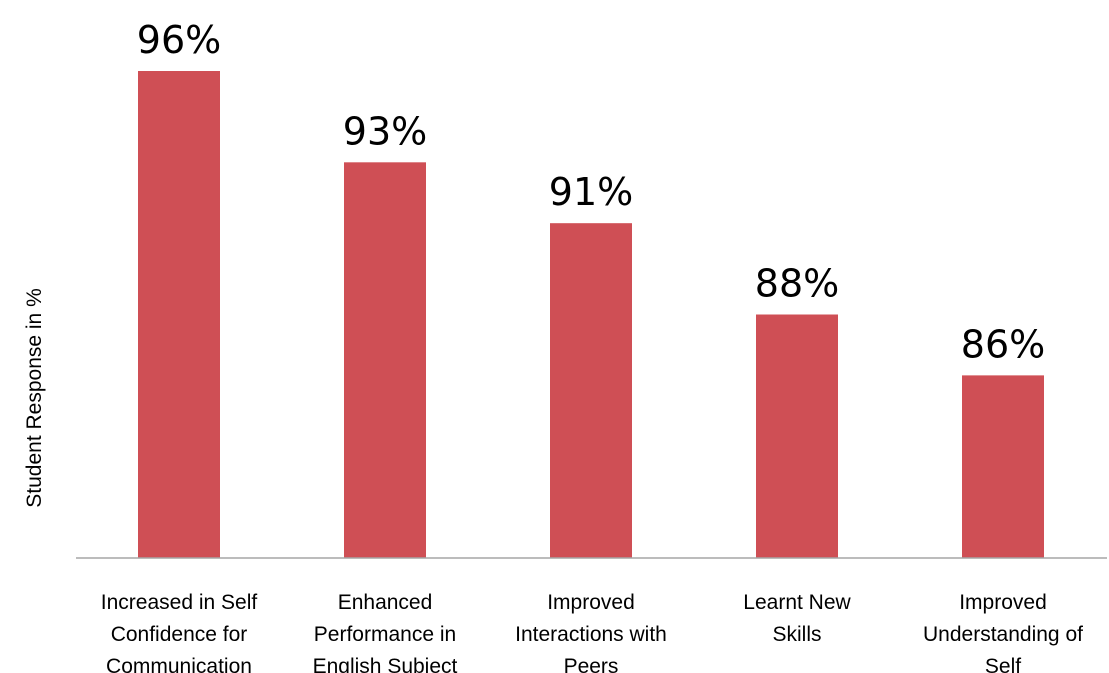 Image resolution: width=1109 pixels, height=673 pixels. I want to click on category-label-line: Understanding of, so click(1003, 634).